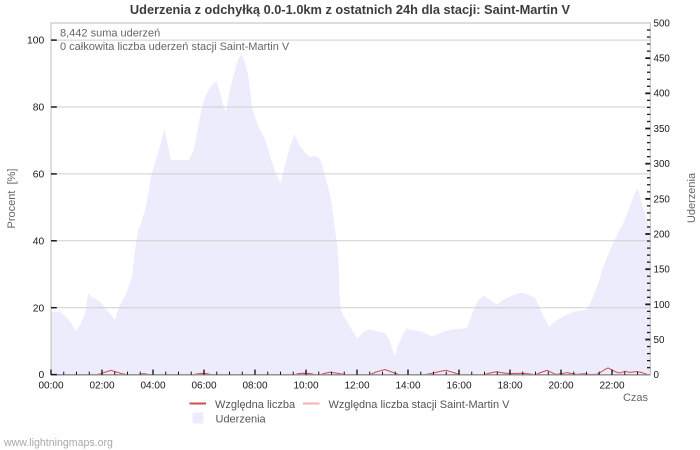 This screenshot has width=700, height=450. I want to click on svg-text: 150, so click(662, 270).